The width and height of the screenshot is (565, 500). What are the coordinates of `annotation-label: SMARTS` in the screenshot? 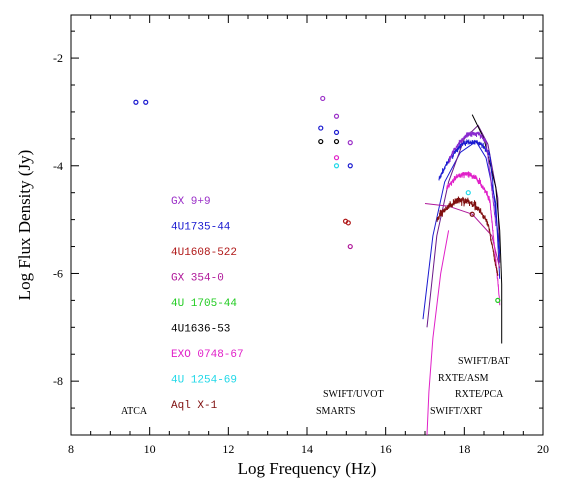 It's located at (335, 411).